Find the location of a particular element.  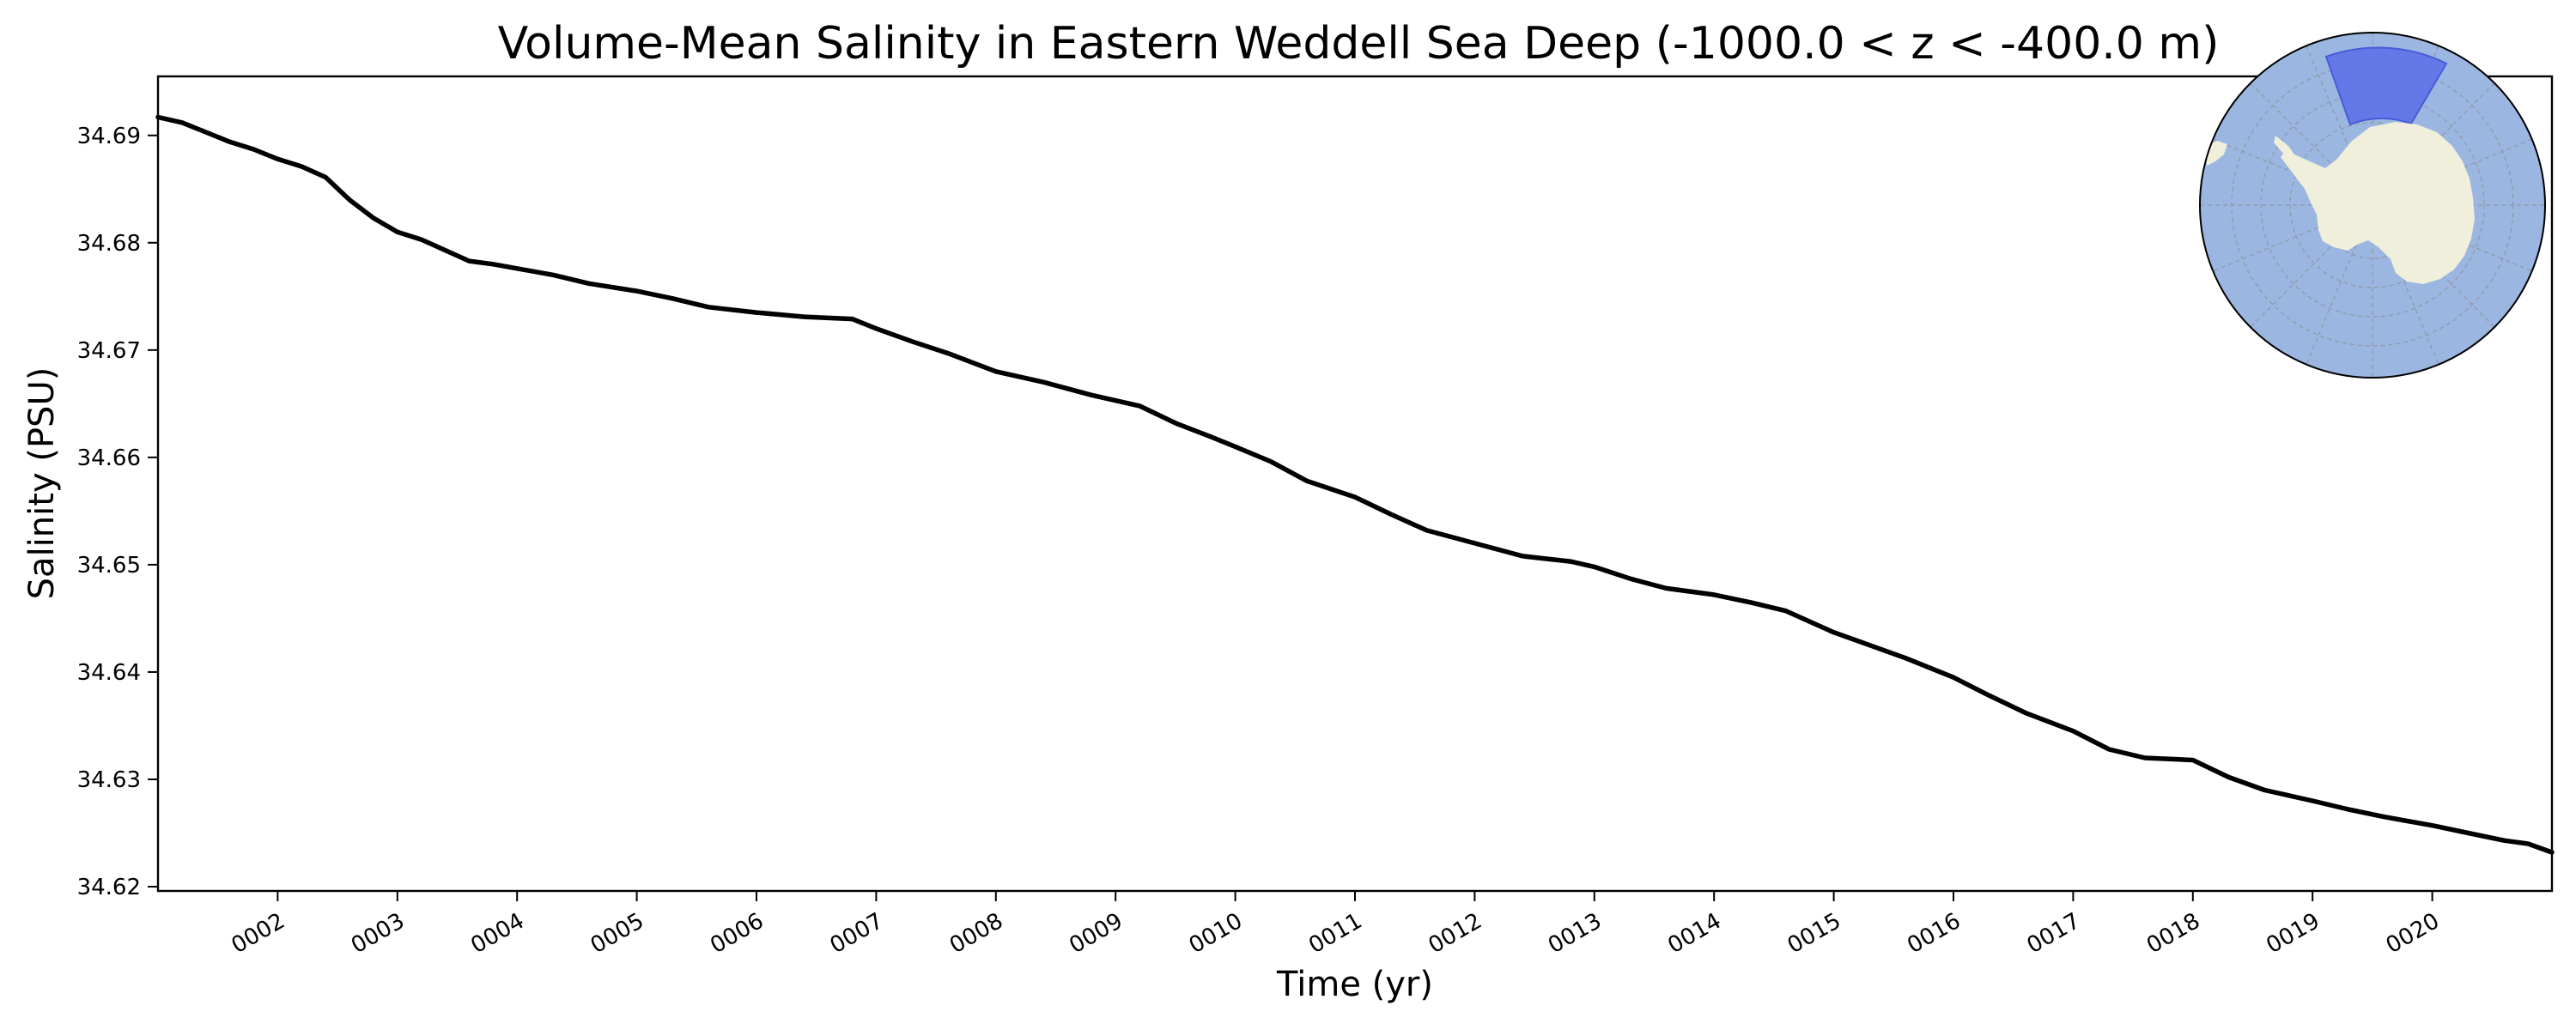

x-tick-label: 0011 is located at coordinates (1335, 933).